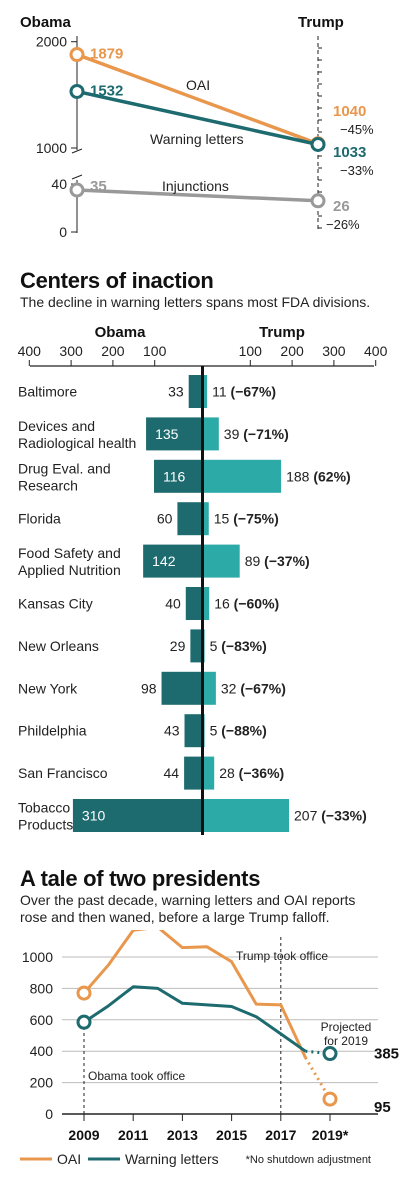  What do you see at coordinates (117, 280) in the screenshot?
I see `divisions-chart-title: Centers of inaction` at bounding box center [117, 280].